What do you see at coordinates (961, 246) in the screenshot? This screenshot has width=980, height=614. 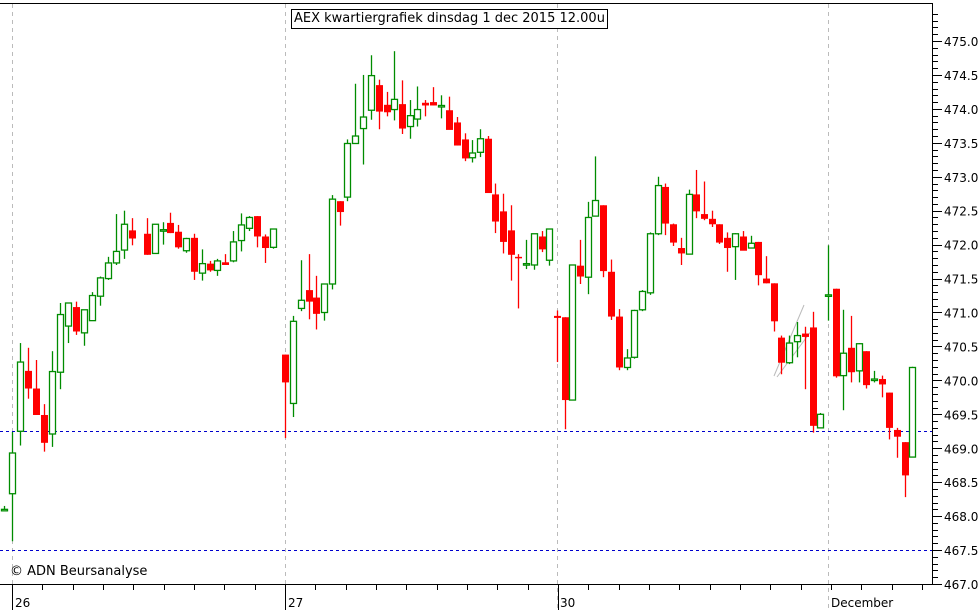 I see `y-tick-label: 472.0` at bounding box center [961, 246].